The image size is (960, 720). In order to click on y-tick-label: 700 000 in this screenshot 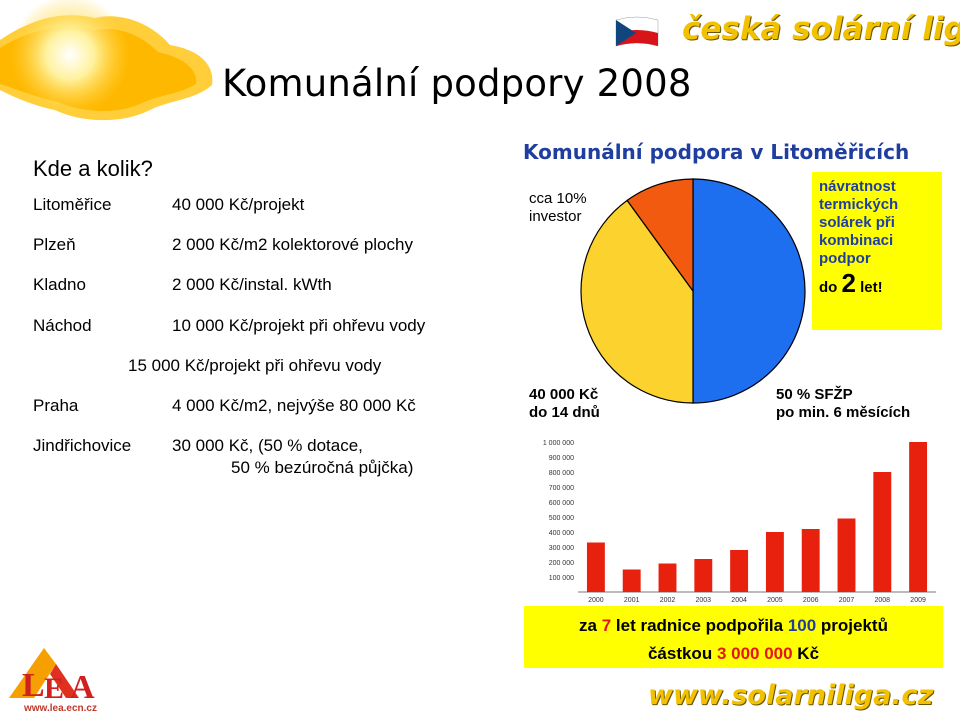, I will do `click(561, 488)`.